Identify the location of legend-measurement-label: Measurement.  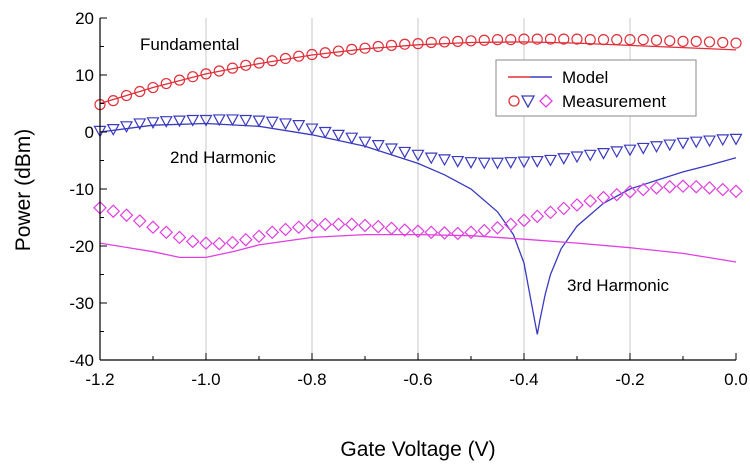
(614, 101).